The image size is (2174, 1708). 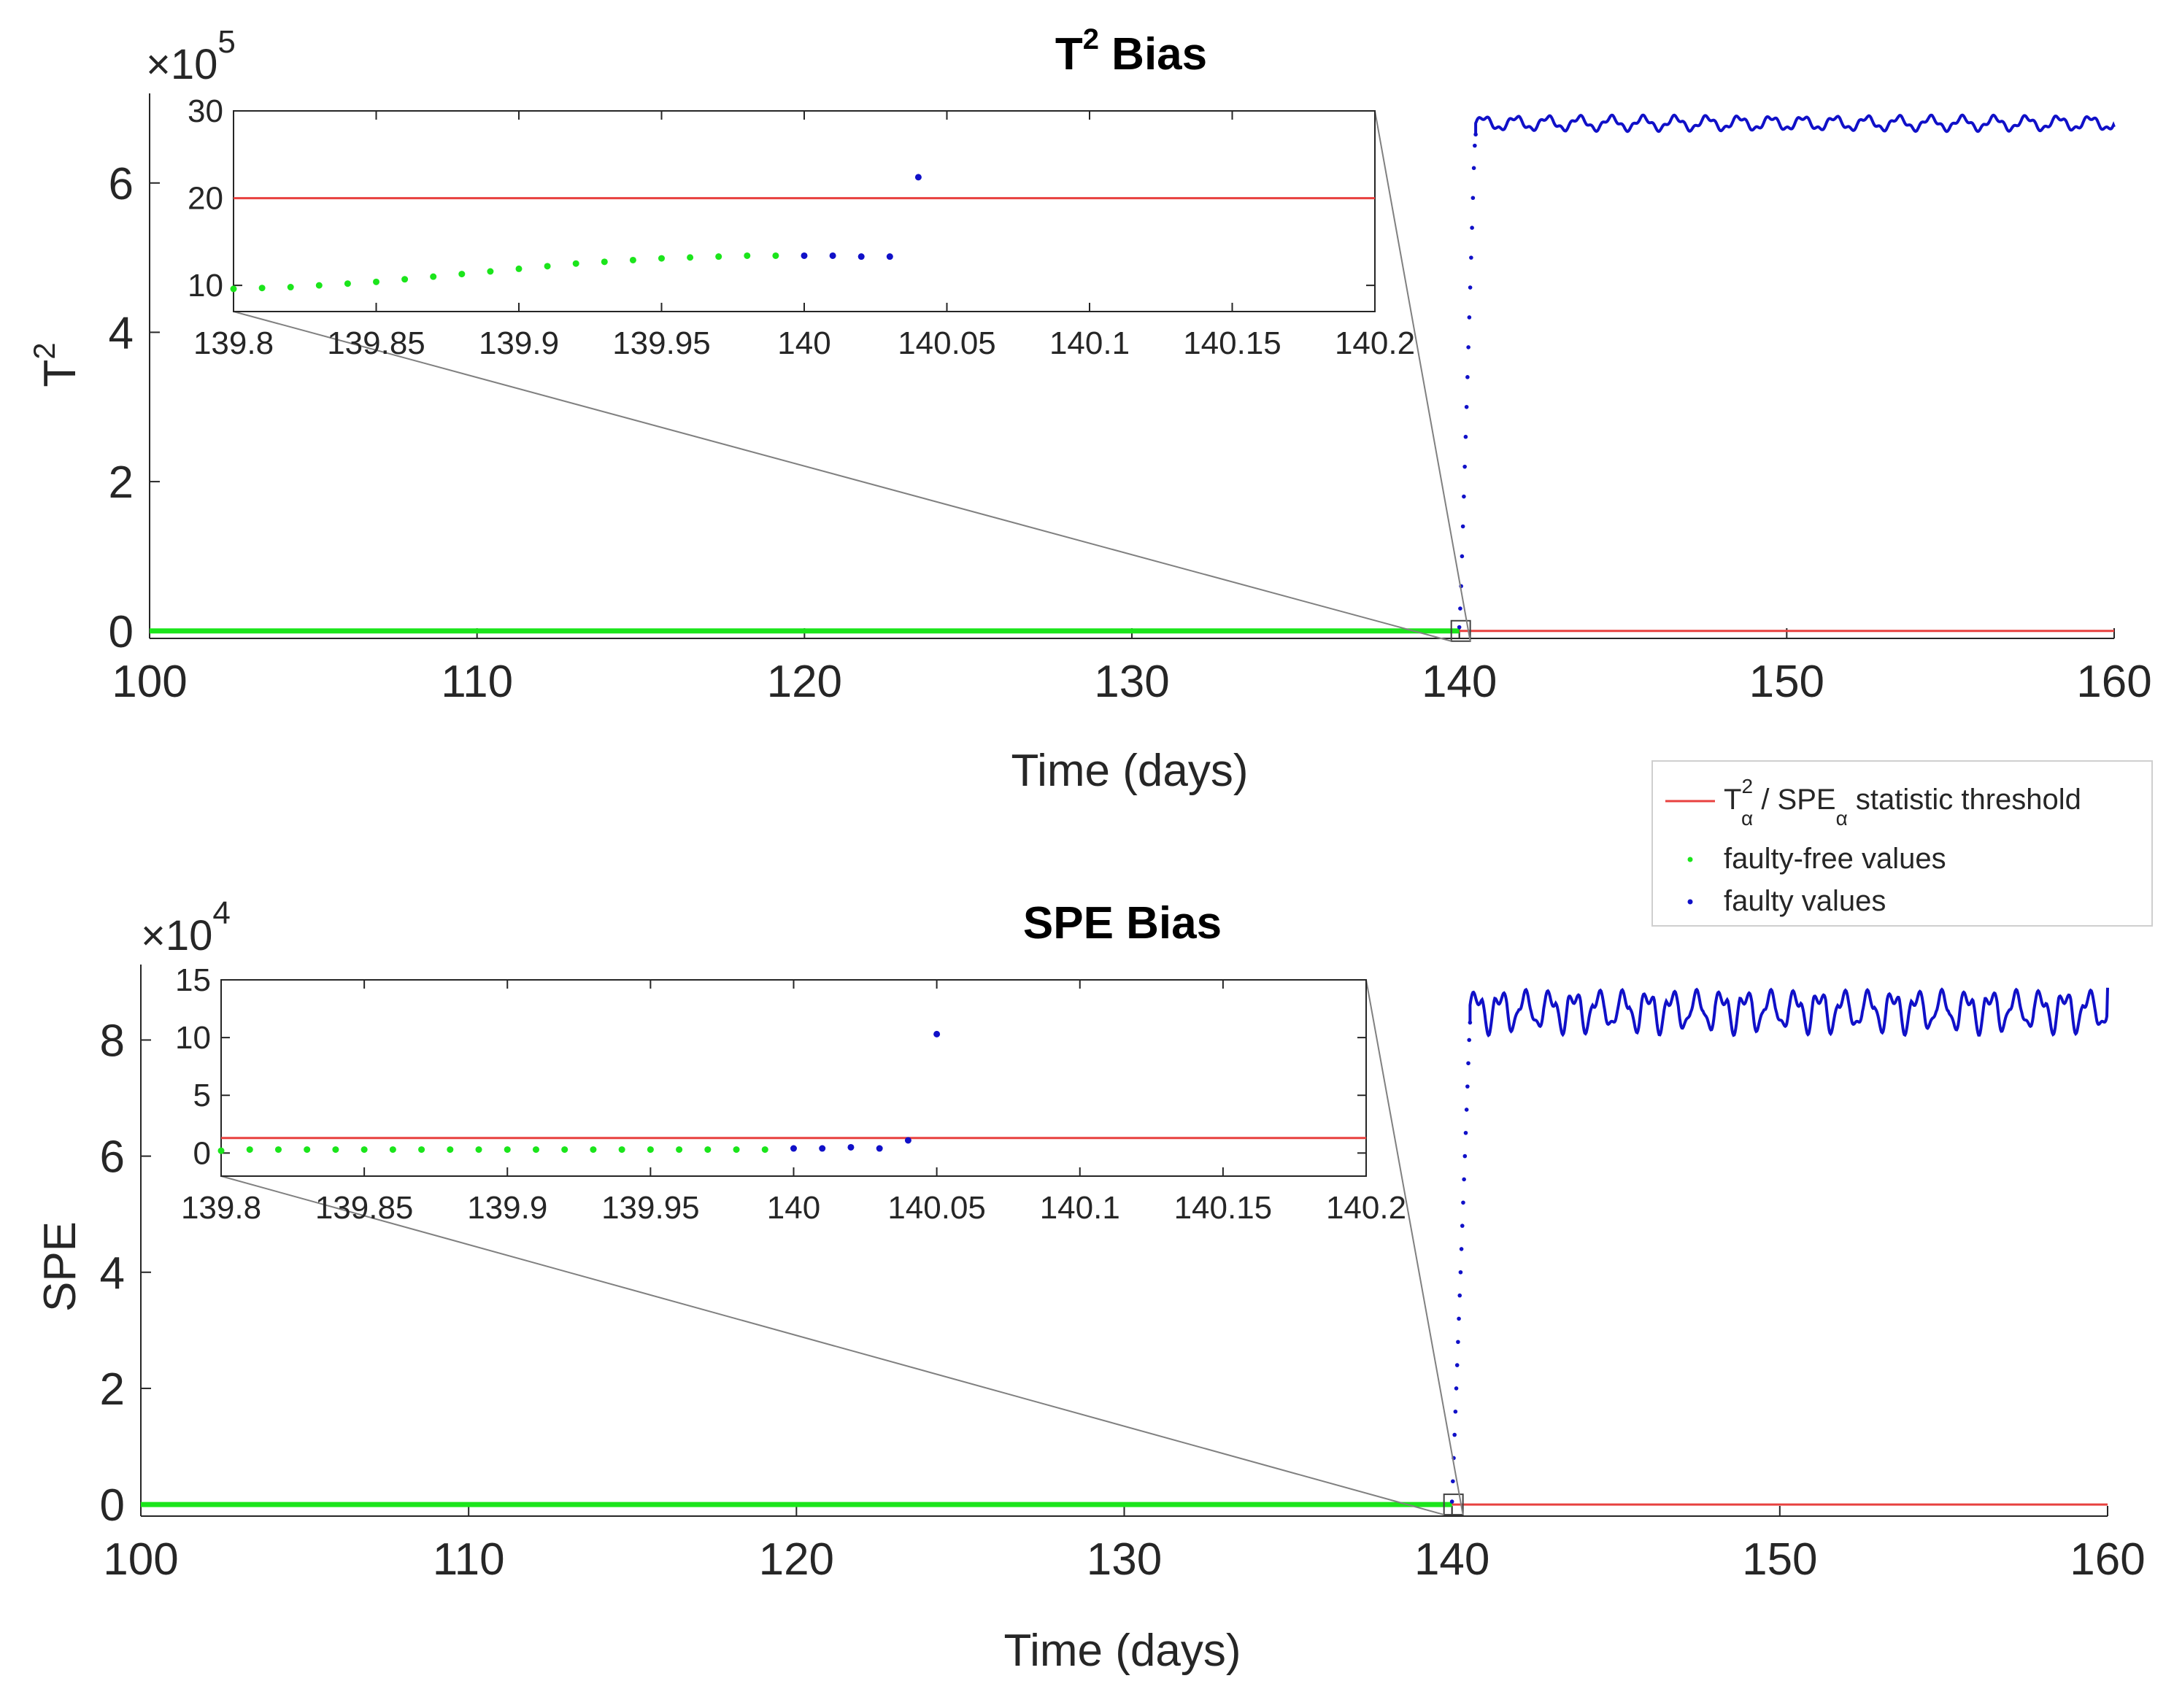 What do you see at coordinates (205, 111) in the screenshot?
I see `t2-inset-y-tick-label: 30` at bounding box center [205, 111].